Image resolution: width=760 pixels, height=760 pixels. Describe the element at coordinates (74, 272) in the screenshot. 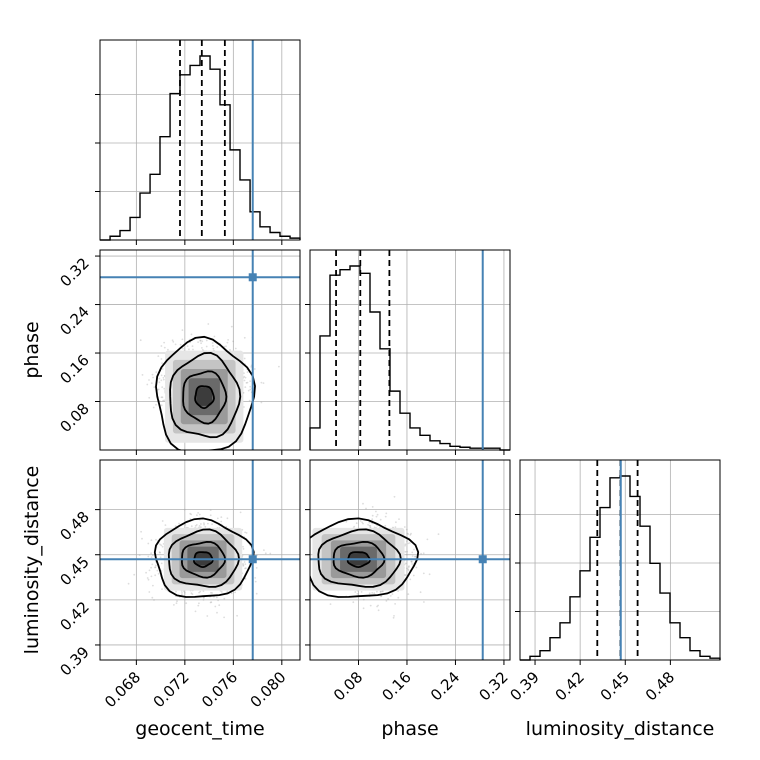

I see `y-tick-label-phase: 0.32` at that location.